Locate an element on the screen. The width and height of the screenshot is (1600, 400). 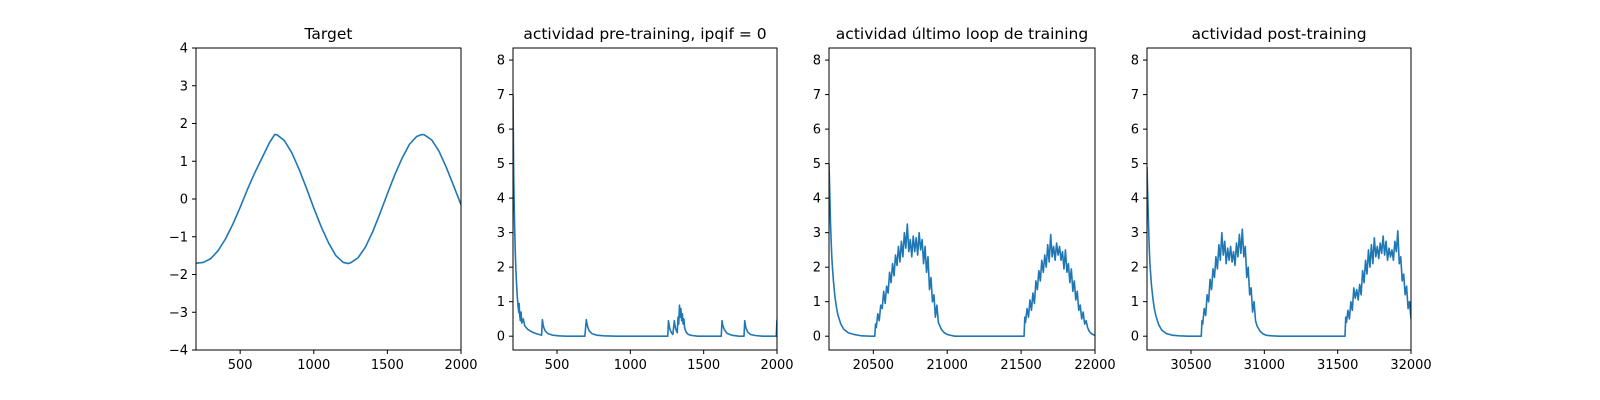
y-tick-label: −3 is located at coordinates (178, 313).